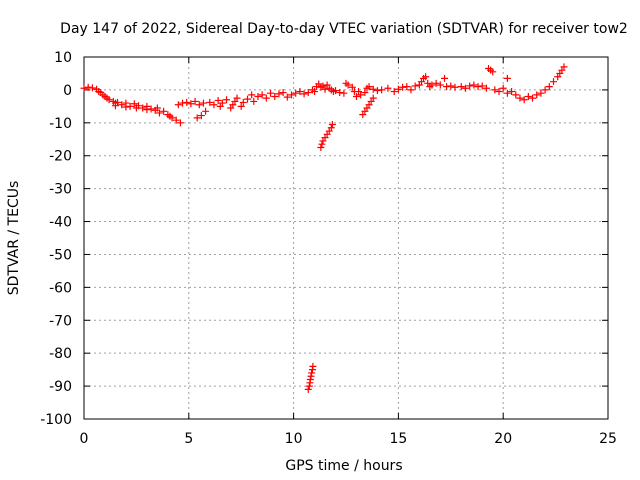 The width and height of the screenshot is (640, 480). What do you see at coordinates (503, 439) in the screenshot?
I see `x-tick-label: 20` at bounding box center [503, 439].